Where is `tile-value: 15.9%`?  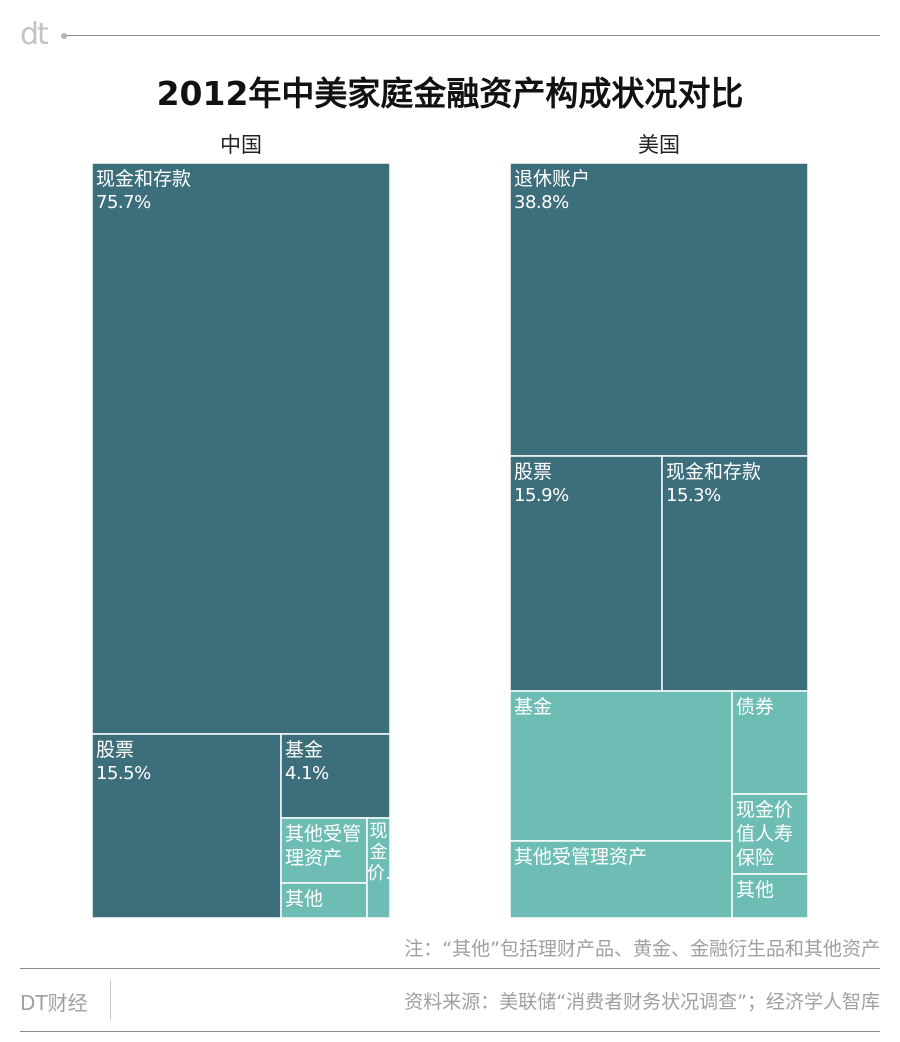 tile-value: 15.9% is located at coordinates (541, 495).